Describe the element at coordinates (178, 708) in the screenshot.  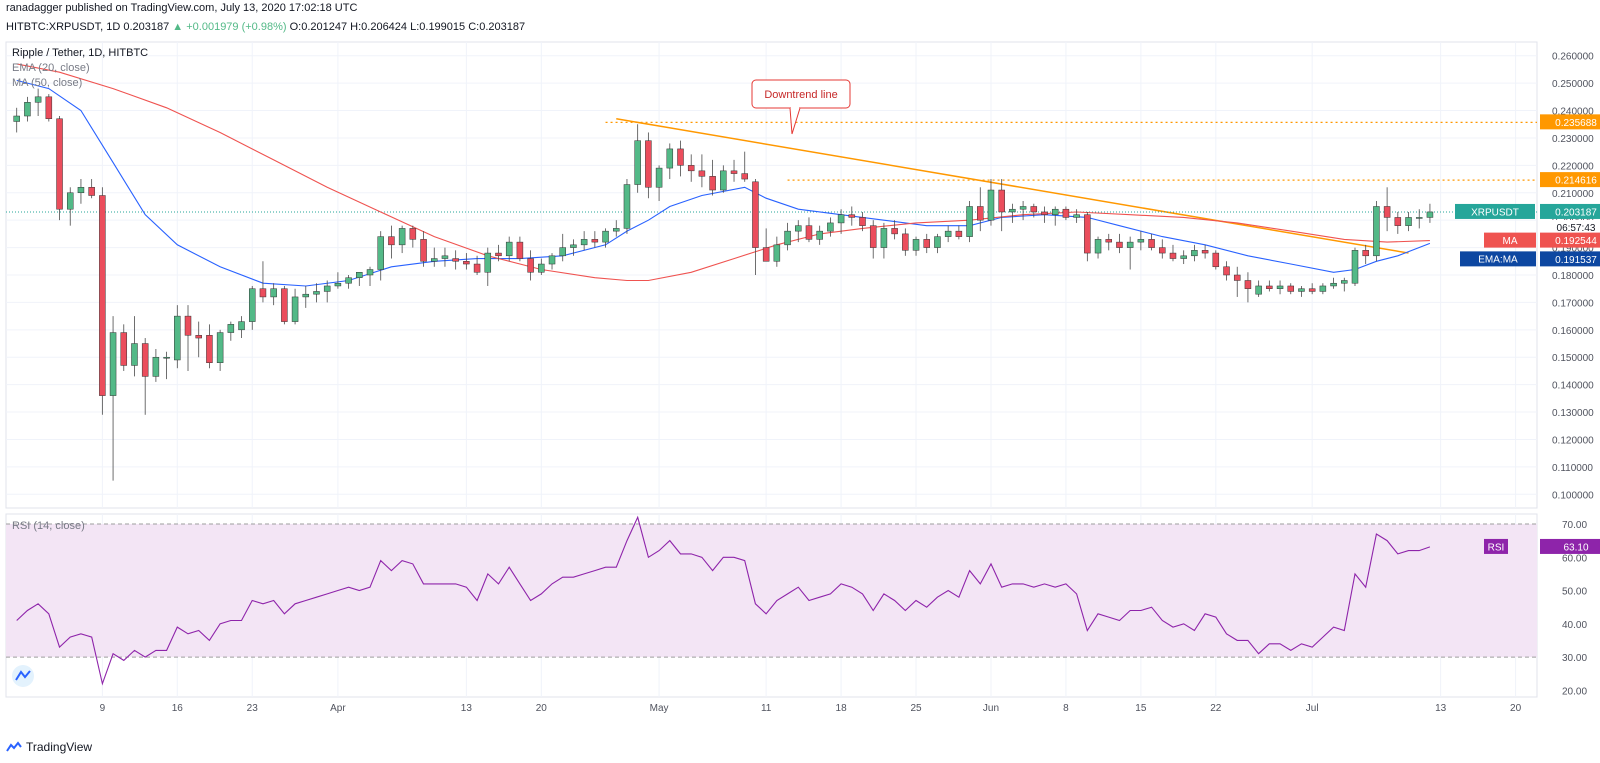
I see `x-tick-label: 16` at that location.